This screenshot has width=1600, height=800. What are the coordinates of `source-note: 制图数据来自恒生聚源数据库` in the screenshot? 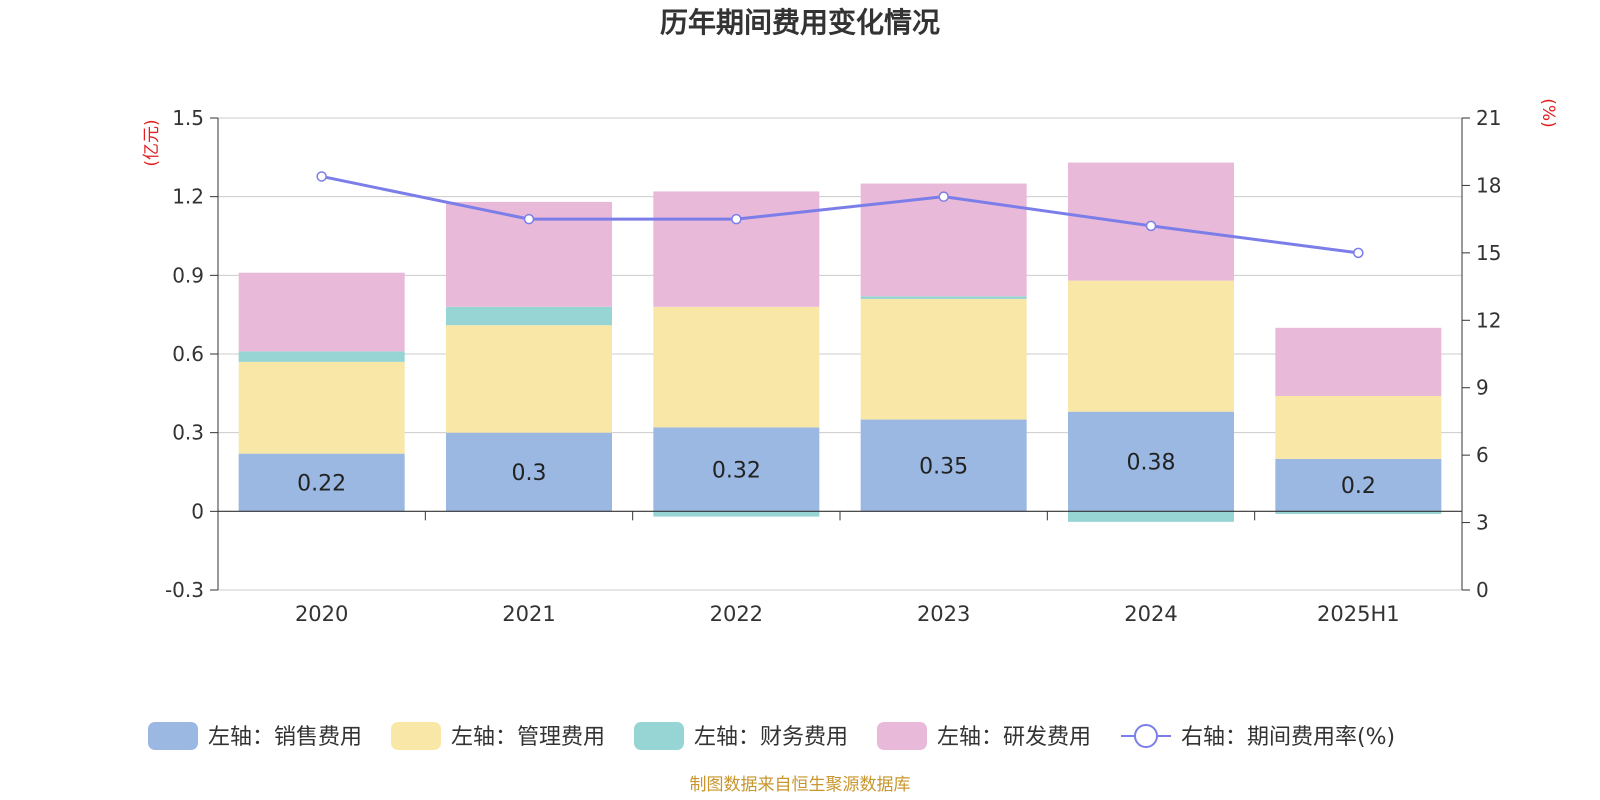 It's located at (800, 785).